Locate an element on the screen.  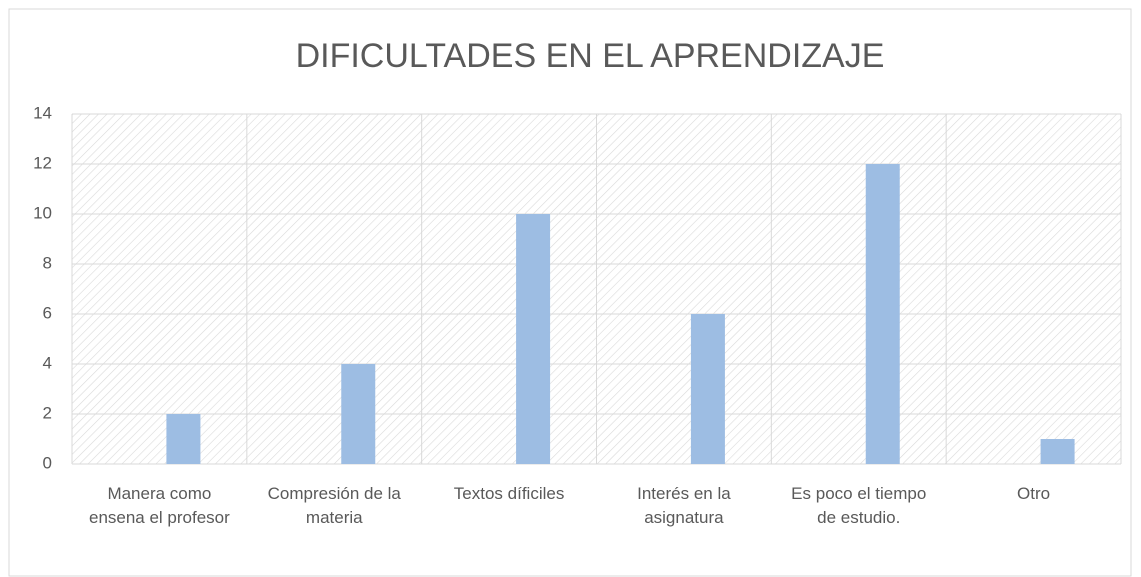
y-tick-label: 8 is located at coordinates (47, 262).